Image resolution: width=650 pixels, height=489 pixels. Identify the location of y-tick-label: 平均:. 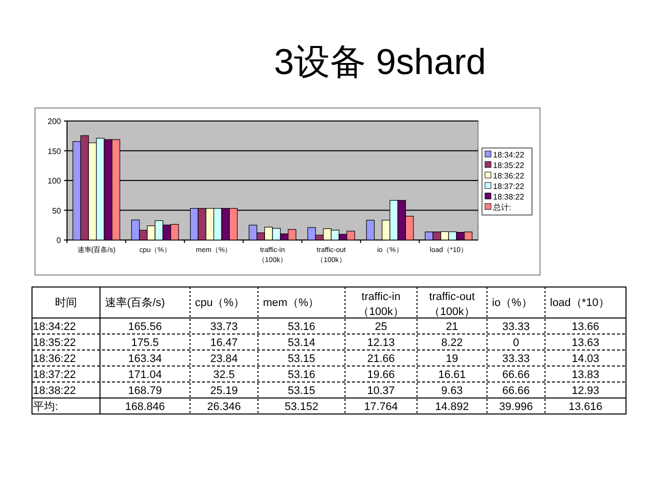
(45, 407).